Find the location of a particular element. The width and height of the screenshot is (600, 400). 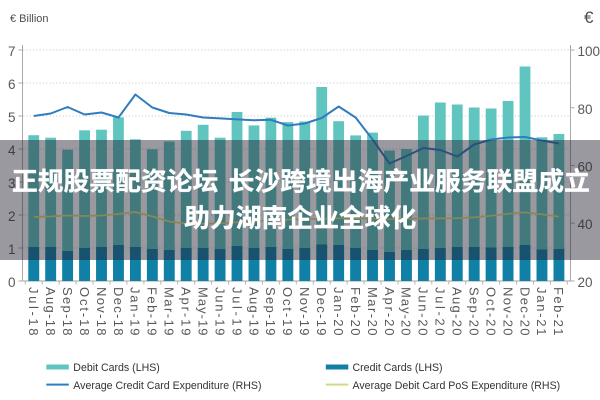

svg-text: 80 is located at coordinates (585, 109).